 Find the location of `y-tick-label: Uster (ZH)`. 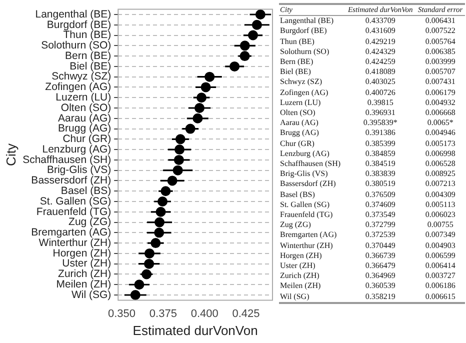

y-tick-label: Uster (ZH) is located at coordinates (87, 264).